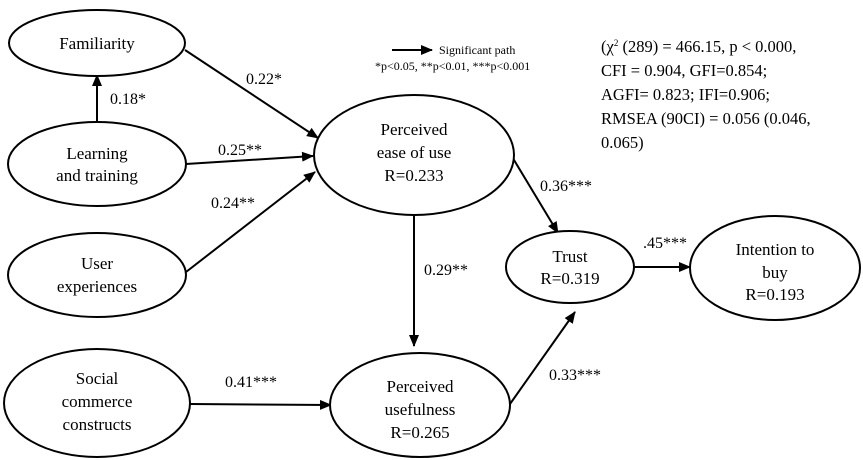 Image resolution: width=863 pixels, height=460 pixels. Describe the element at coordinates (264, 79) in the screenshot. I see `label-familiarity-peou: 0.22*` at that location.